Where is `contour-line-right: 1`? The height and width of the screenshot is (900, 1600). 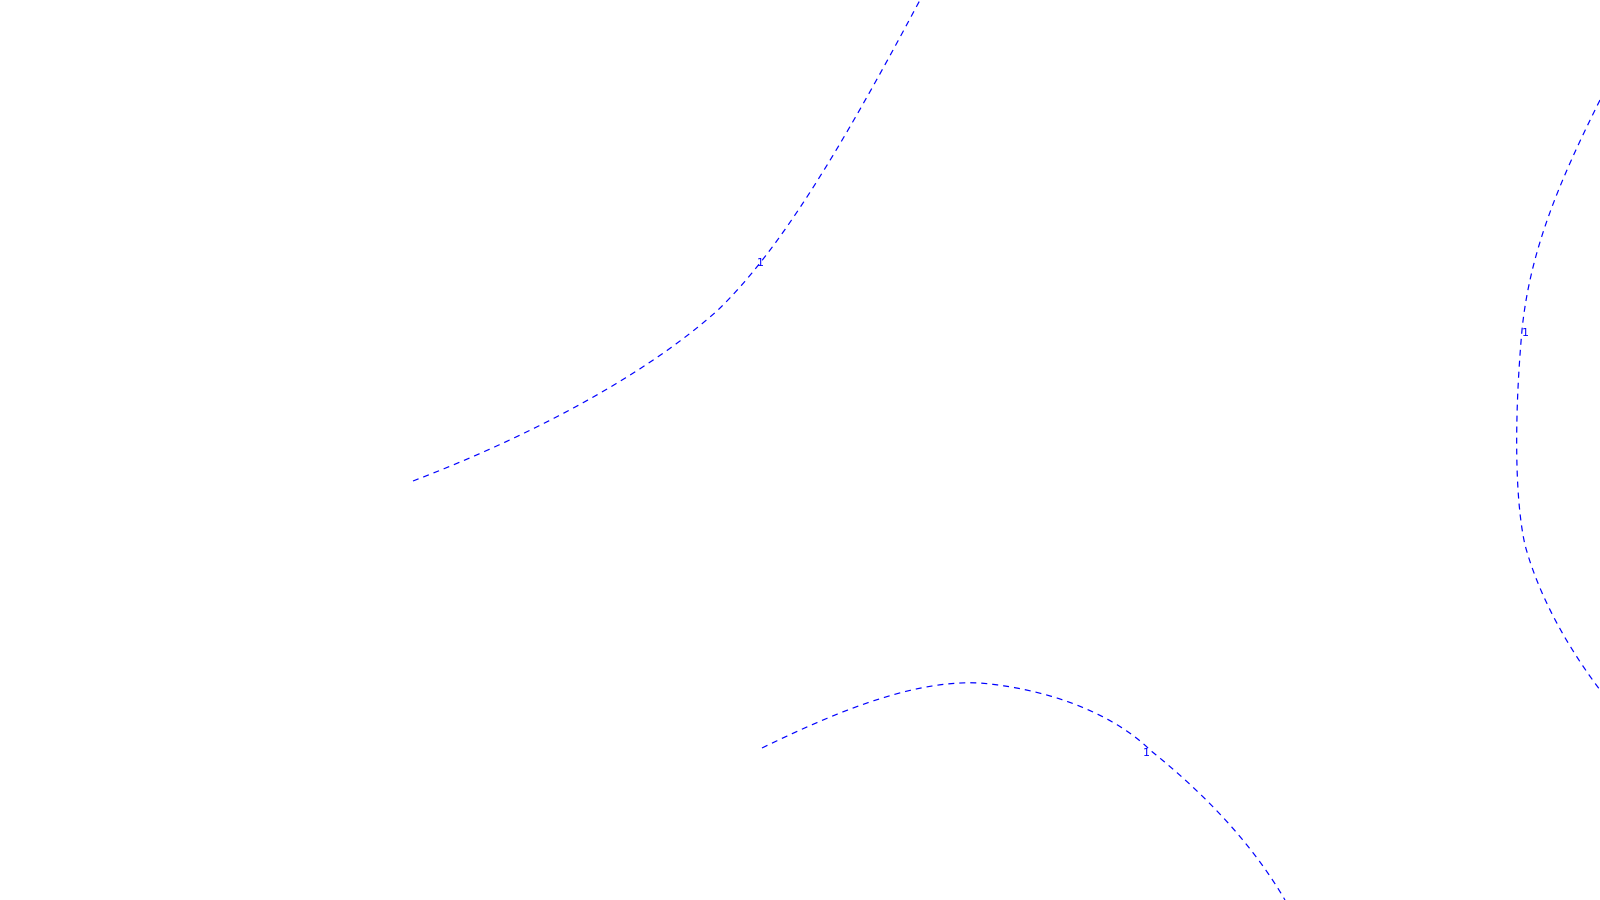 contour-line-right: 1 is located at coordinates (1558, 395).